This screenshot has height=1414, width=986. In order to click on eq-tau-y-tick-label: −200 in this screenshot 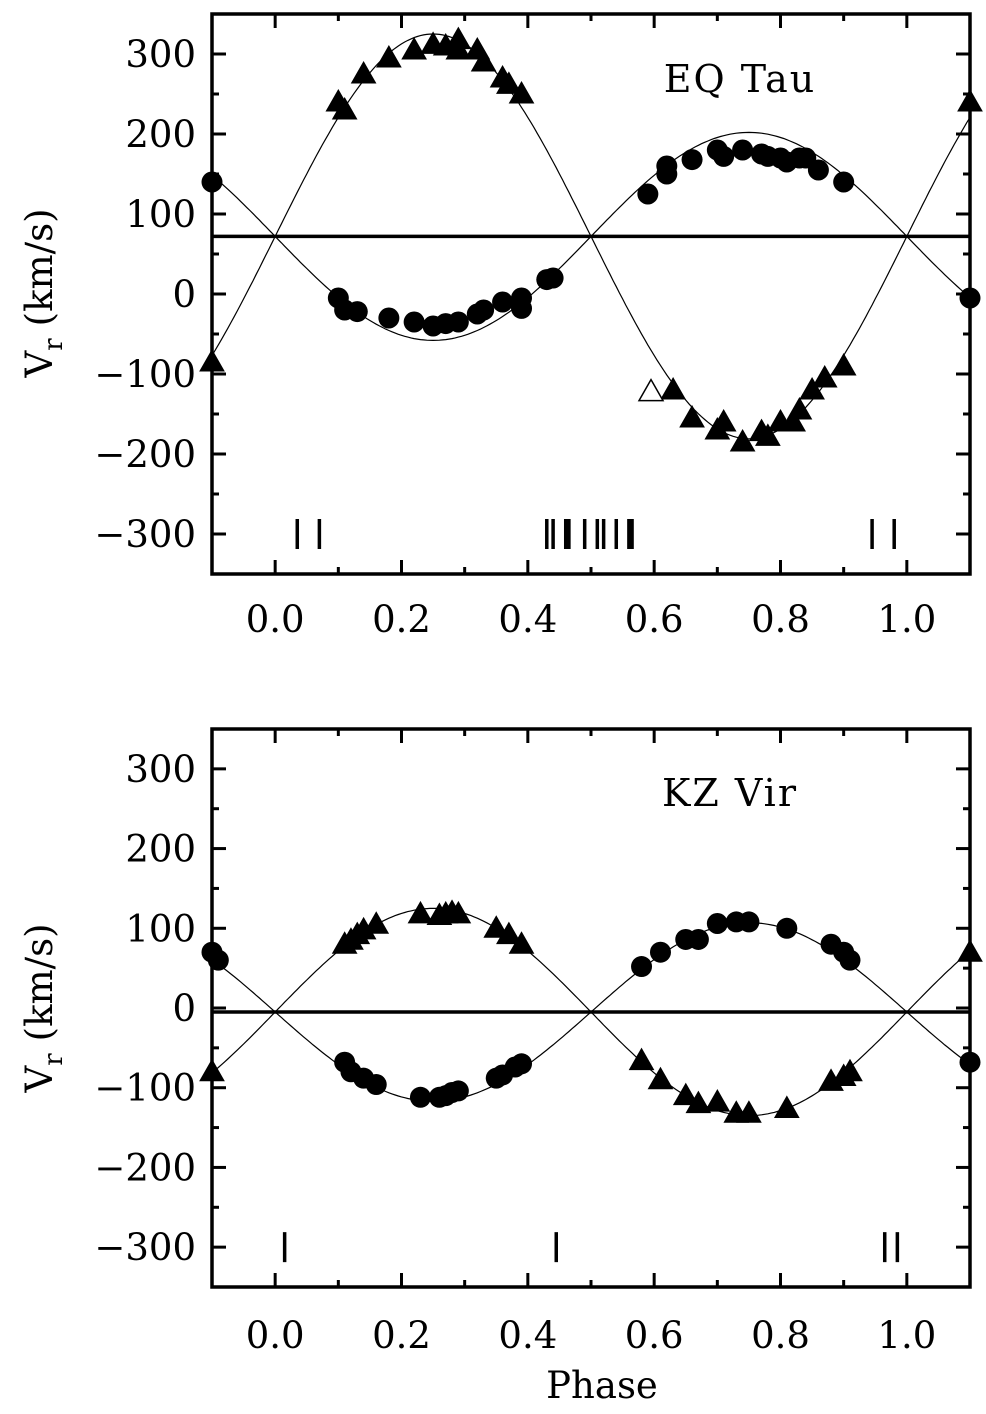, I will do `click(145, 454)`.